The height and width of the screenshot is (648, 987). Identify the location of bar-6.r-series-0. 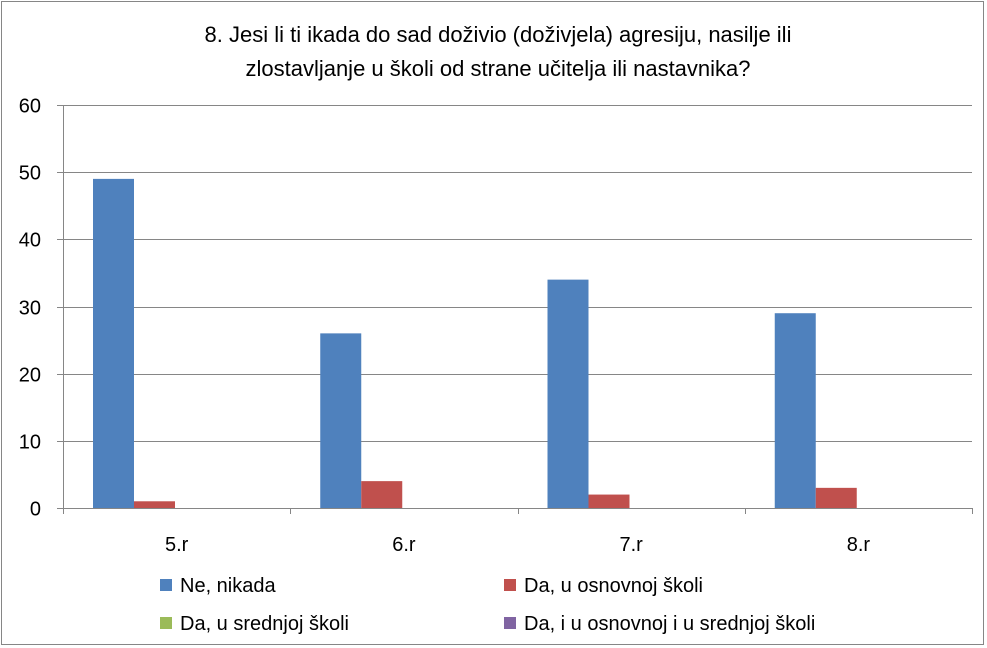
(341, 420).